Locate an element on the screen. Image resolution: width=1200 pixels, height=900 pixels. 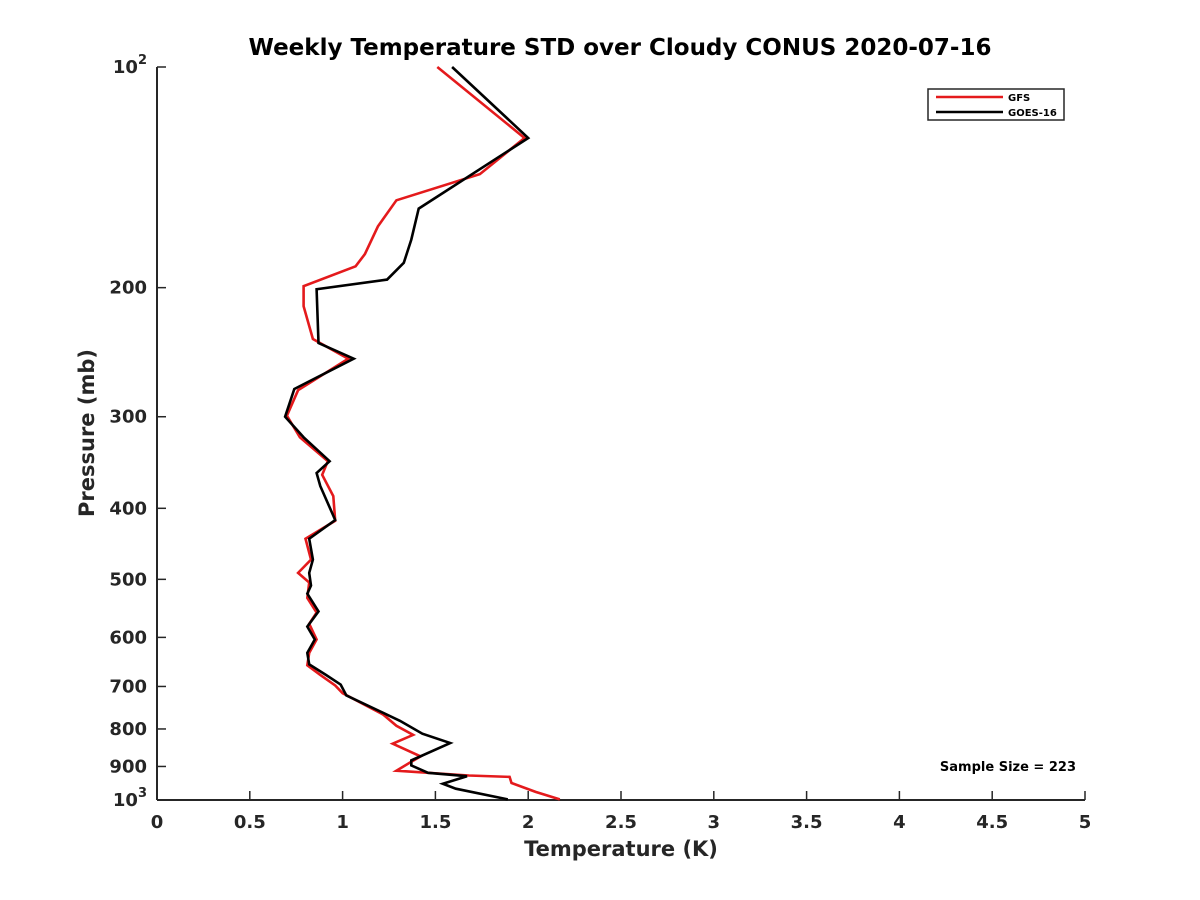
y-tick-label: 10² is located at coordinates (130, 65).